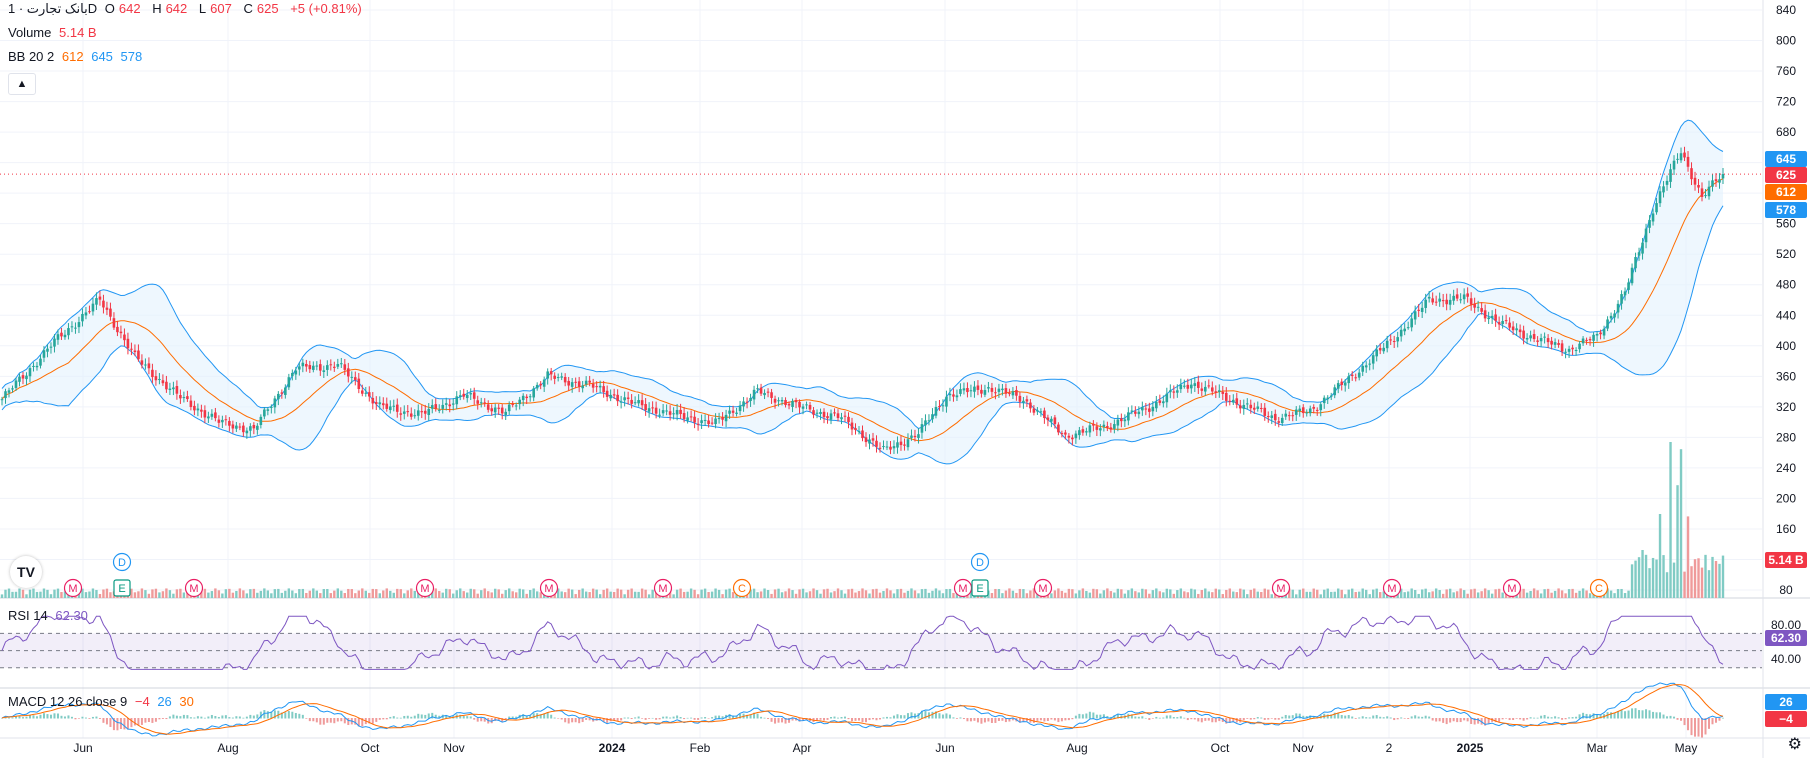  What do you see at coordinates (1786, 210) in the screenshot?
I see `price-tag-lower-bg` at bounding box center [1786, 210].